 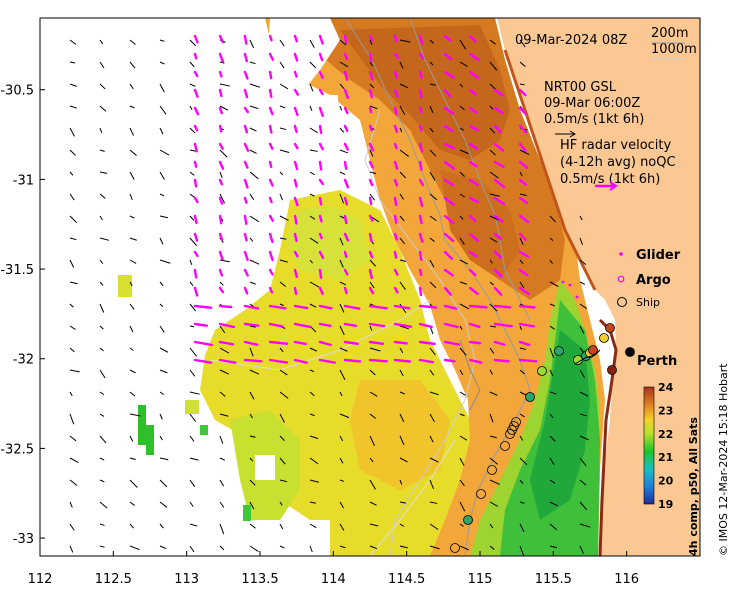 What do you see at coordinates (723, 459) in the screenshot?
I see `credit-text: © IMOS 12-Mar-2024 15:18 Hobart` at bounding box center [723, 459].